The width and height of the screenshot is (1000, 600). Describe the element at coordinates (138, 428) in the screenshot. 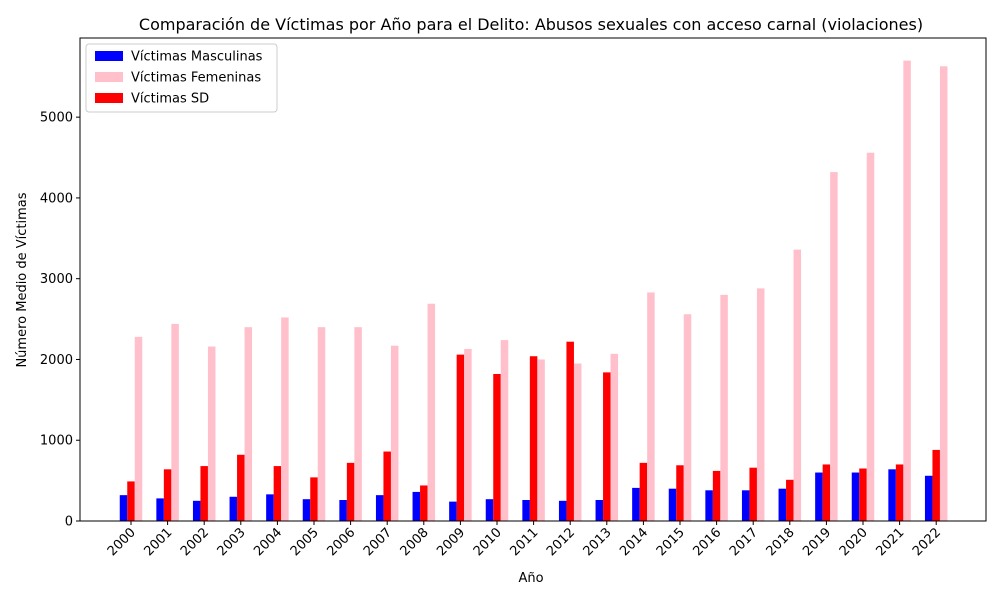

I see `bar-victimas-femeninas-2000` at that location.